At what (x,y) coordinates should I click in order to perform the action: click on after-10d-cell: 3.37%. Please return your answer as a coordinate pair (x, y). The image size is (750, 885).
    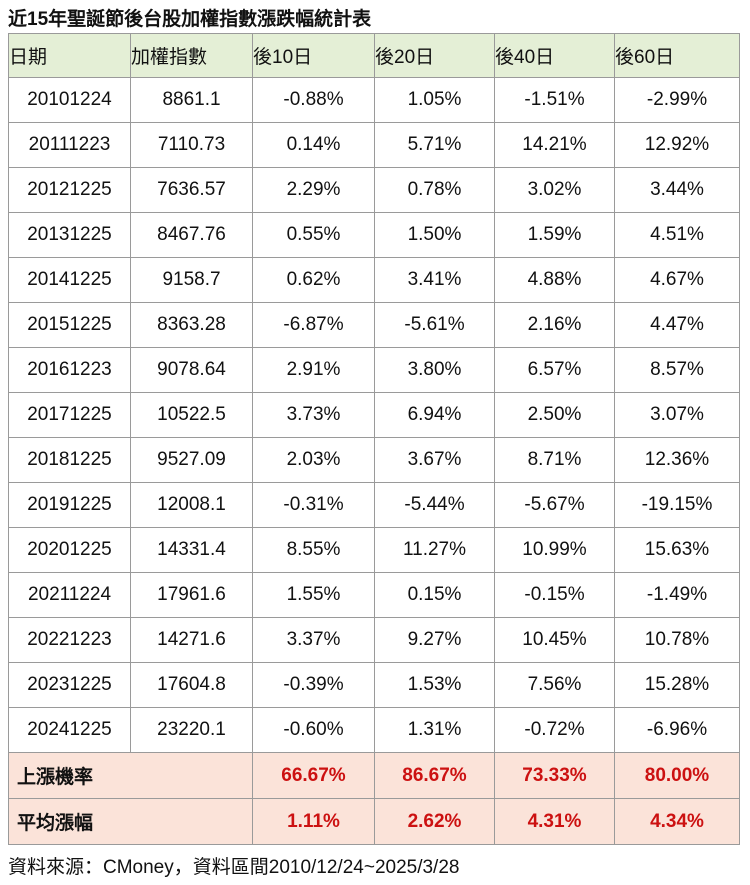
    Looking at the image, I should click on (313, 640).